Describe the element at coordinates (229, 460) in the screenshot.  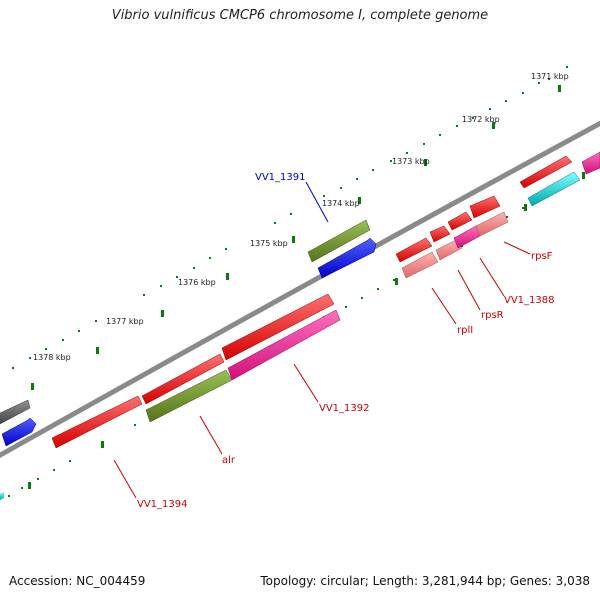
I see `gene-label-alr: alr` at that location.